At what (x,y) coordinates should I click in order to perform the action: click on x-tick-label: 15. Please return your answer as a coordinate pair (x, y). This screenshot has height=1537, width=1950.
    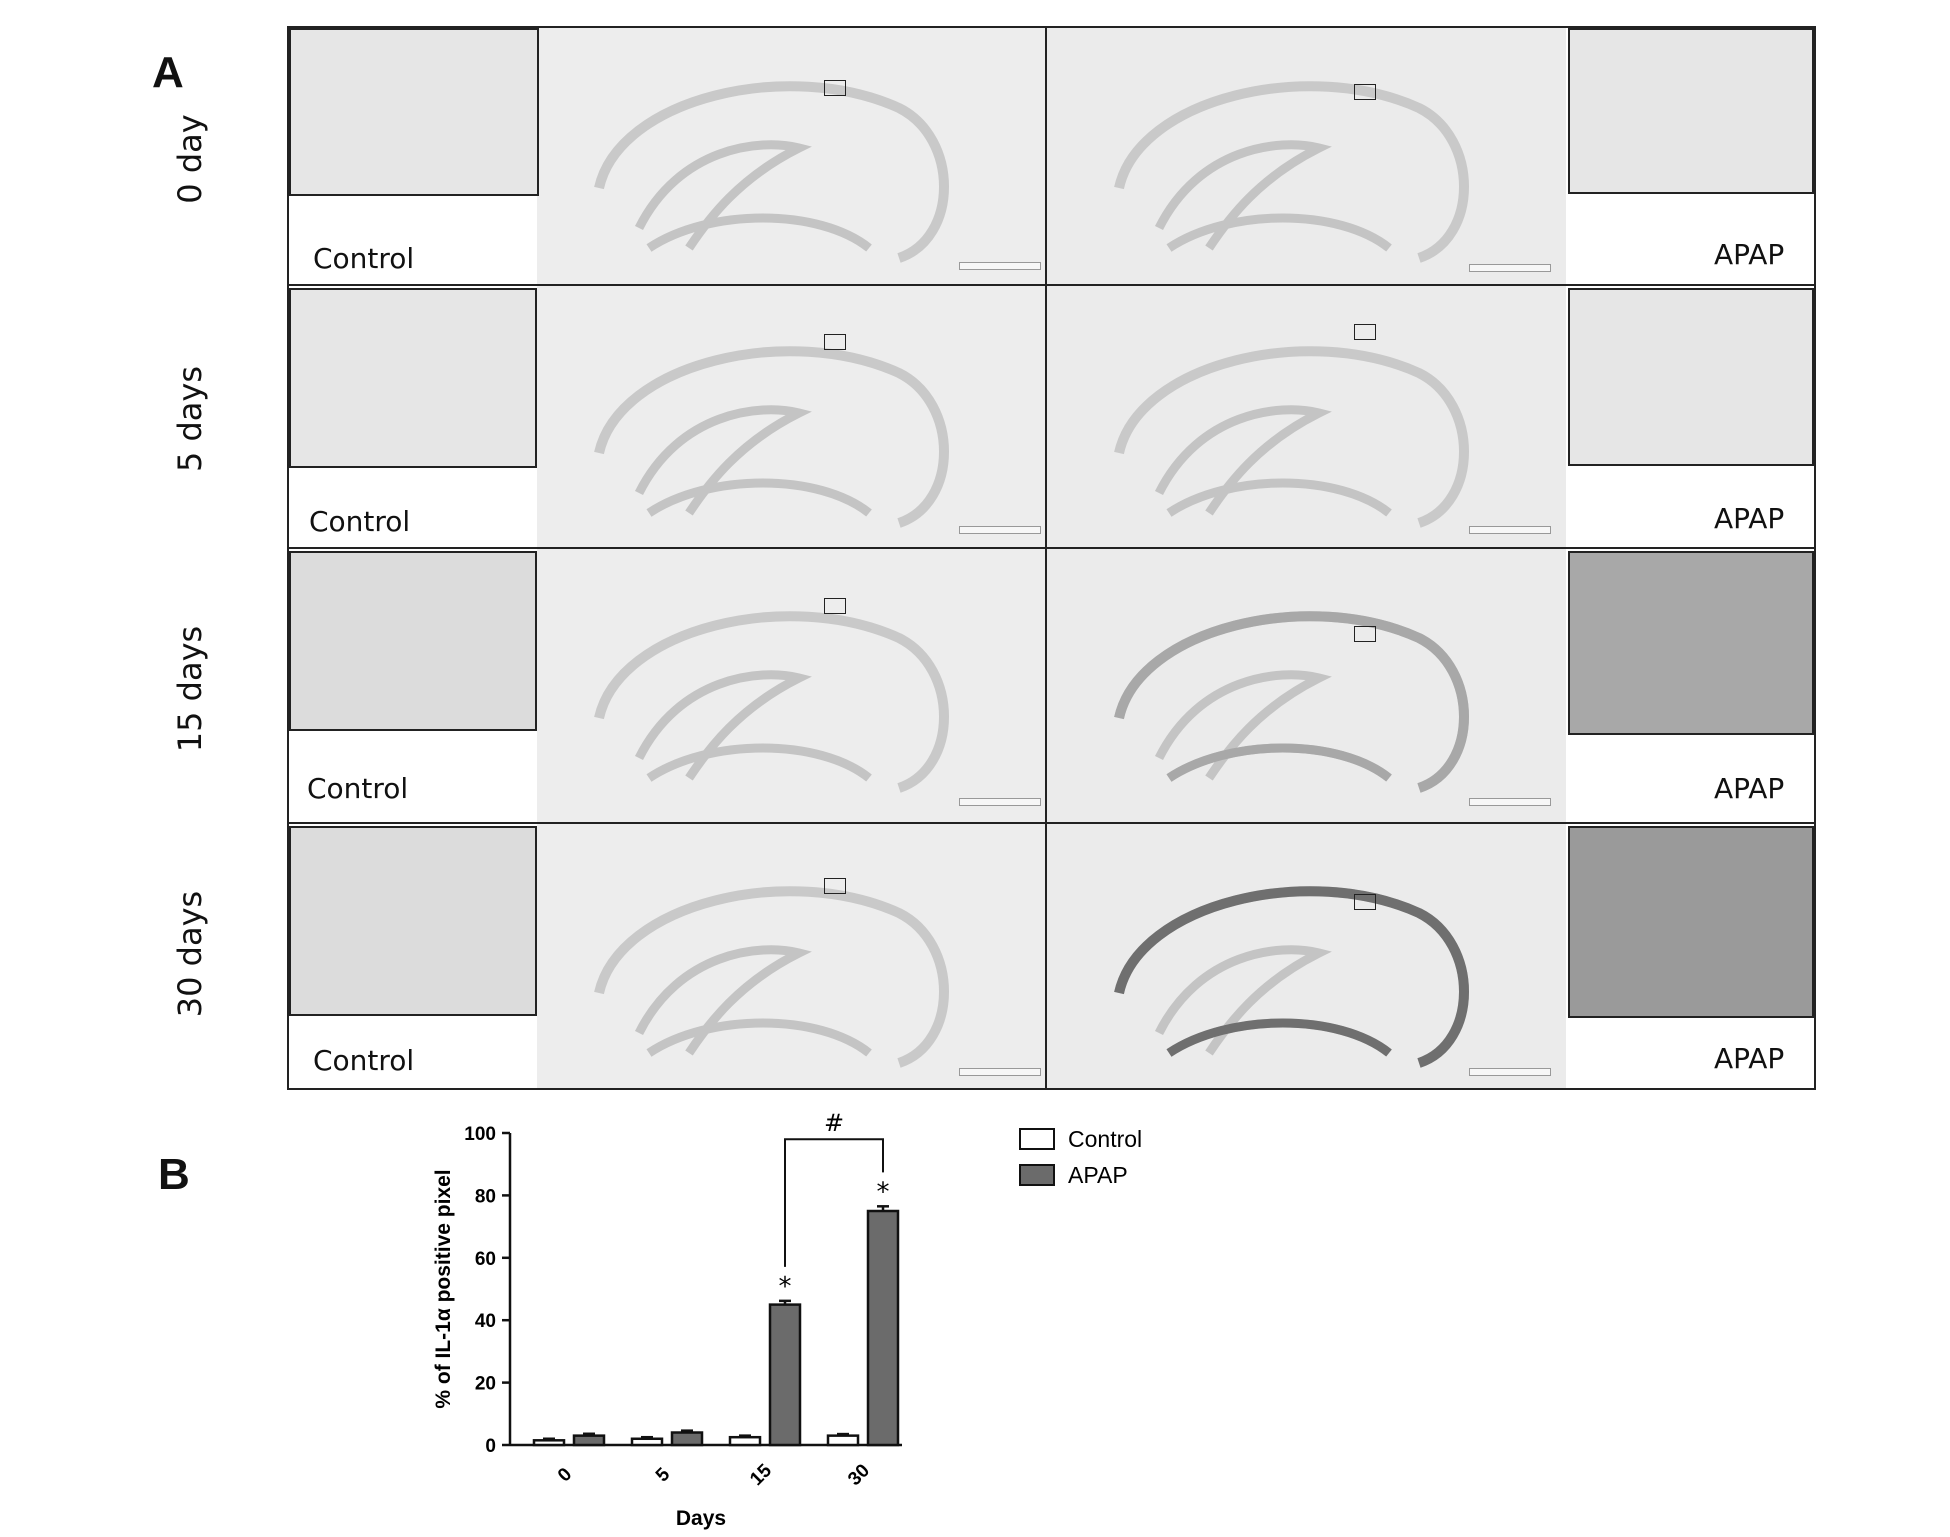
    Looking at the image, I should click on (761, 1475).